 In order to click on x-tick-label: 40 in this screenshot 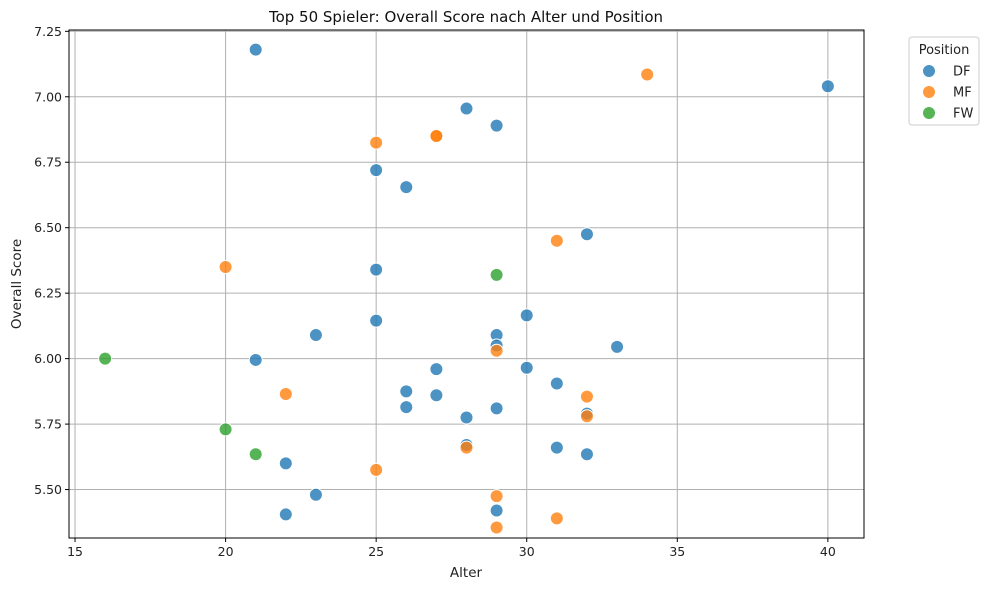, I will do `click(828, 551)`.